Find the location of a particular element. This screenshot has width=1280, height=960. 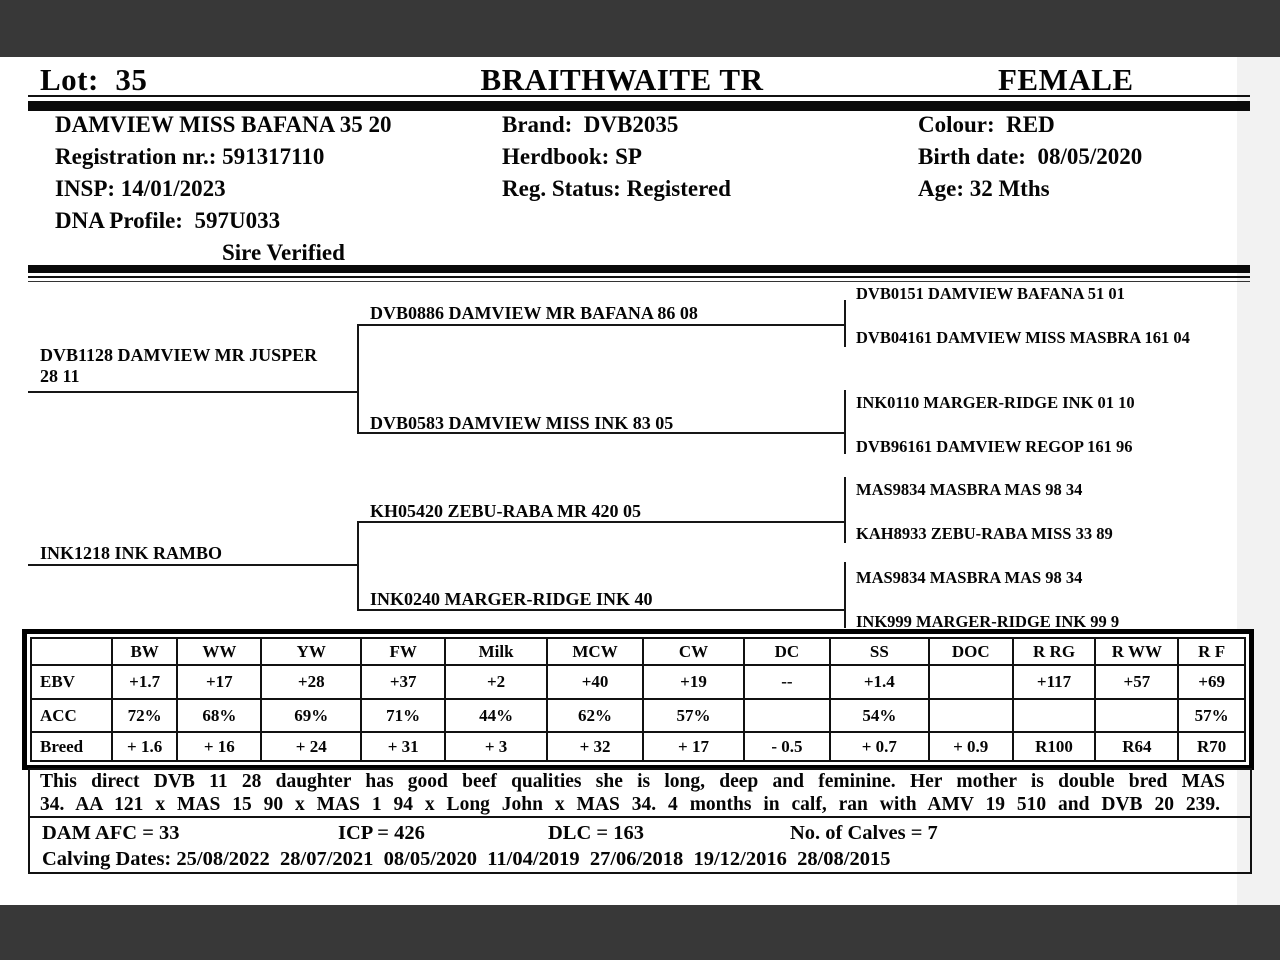

ebv-row-label: ACC is located at coordinates (71, 715).